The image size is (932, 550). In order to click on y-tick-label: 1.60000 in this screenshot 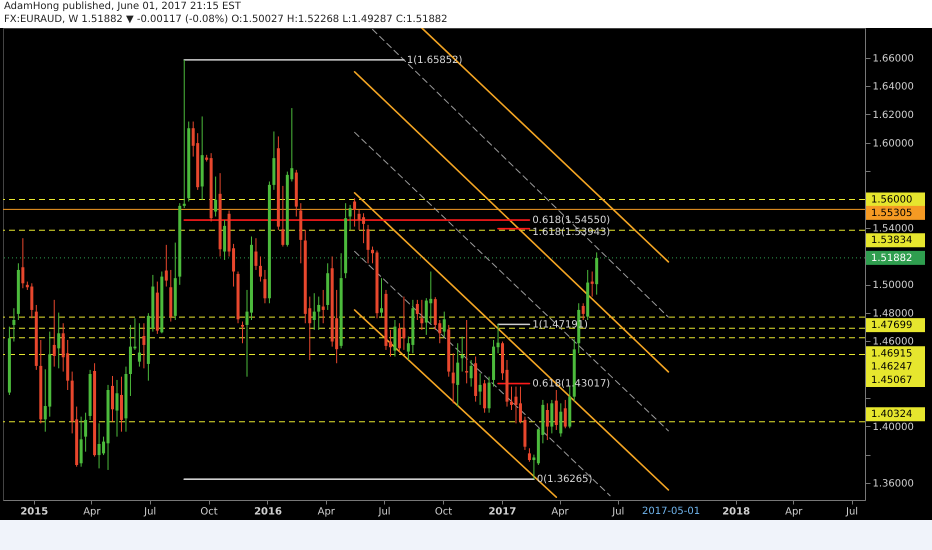, I will do `click(893, 144)`.